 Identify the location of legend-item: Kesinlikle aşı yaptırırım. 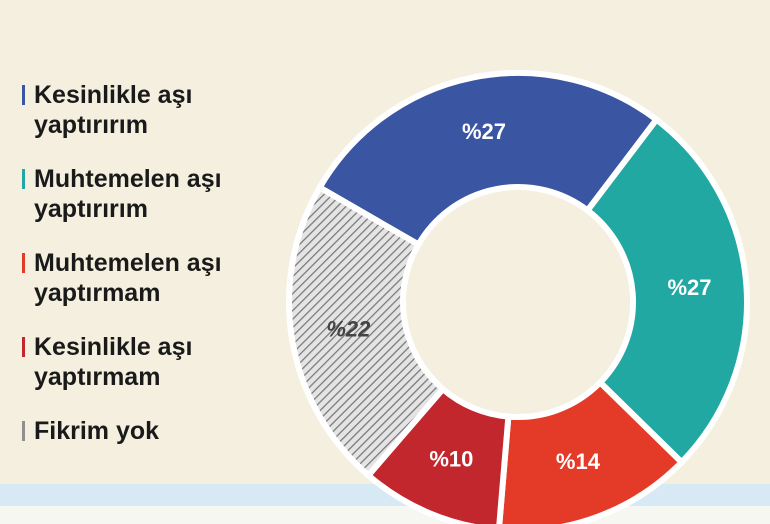
(129, 110).